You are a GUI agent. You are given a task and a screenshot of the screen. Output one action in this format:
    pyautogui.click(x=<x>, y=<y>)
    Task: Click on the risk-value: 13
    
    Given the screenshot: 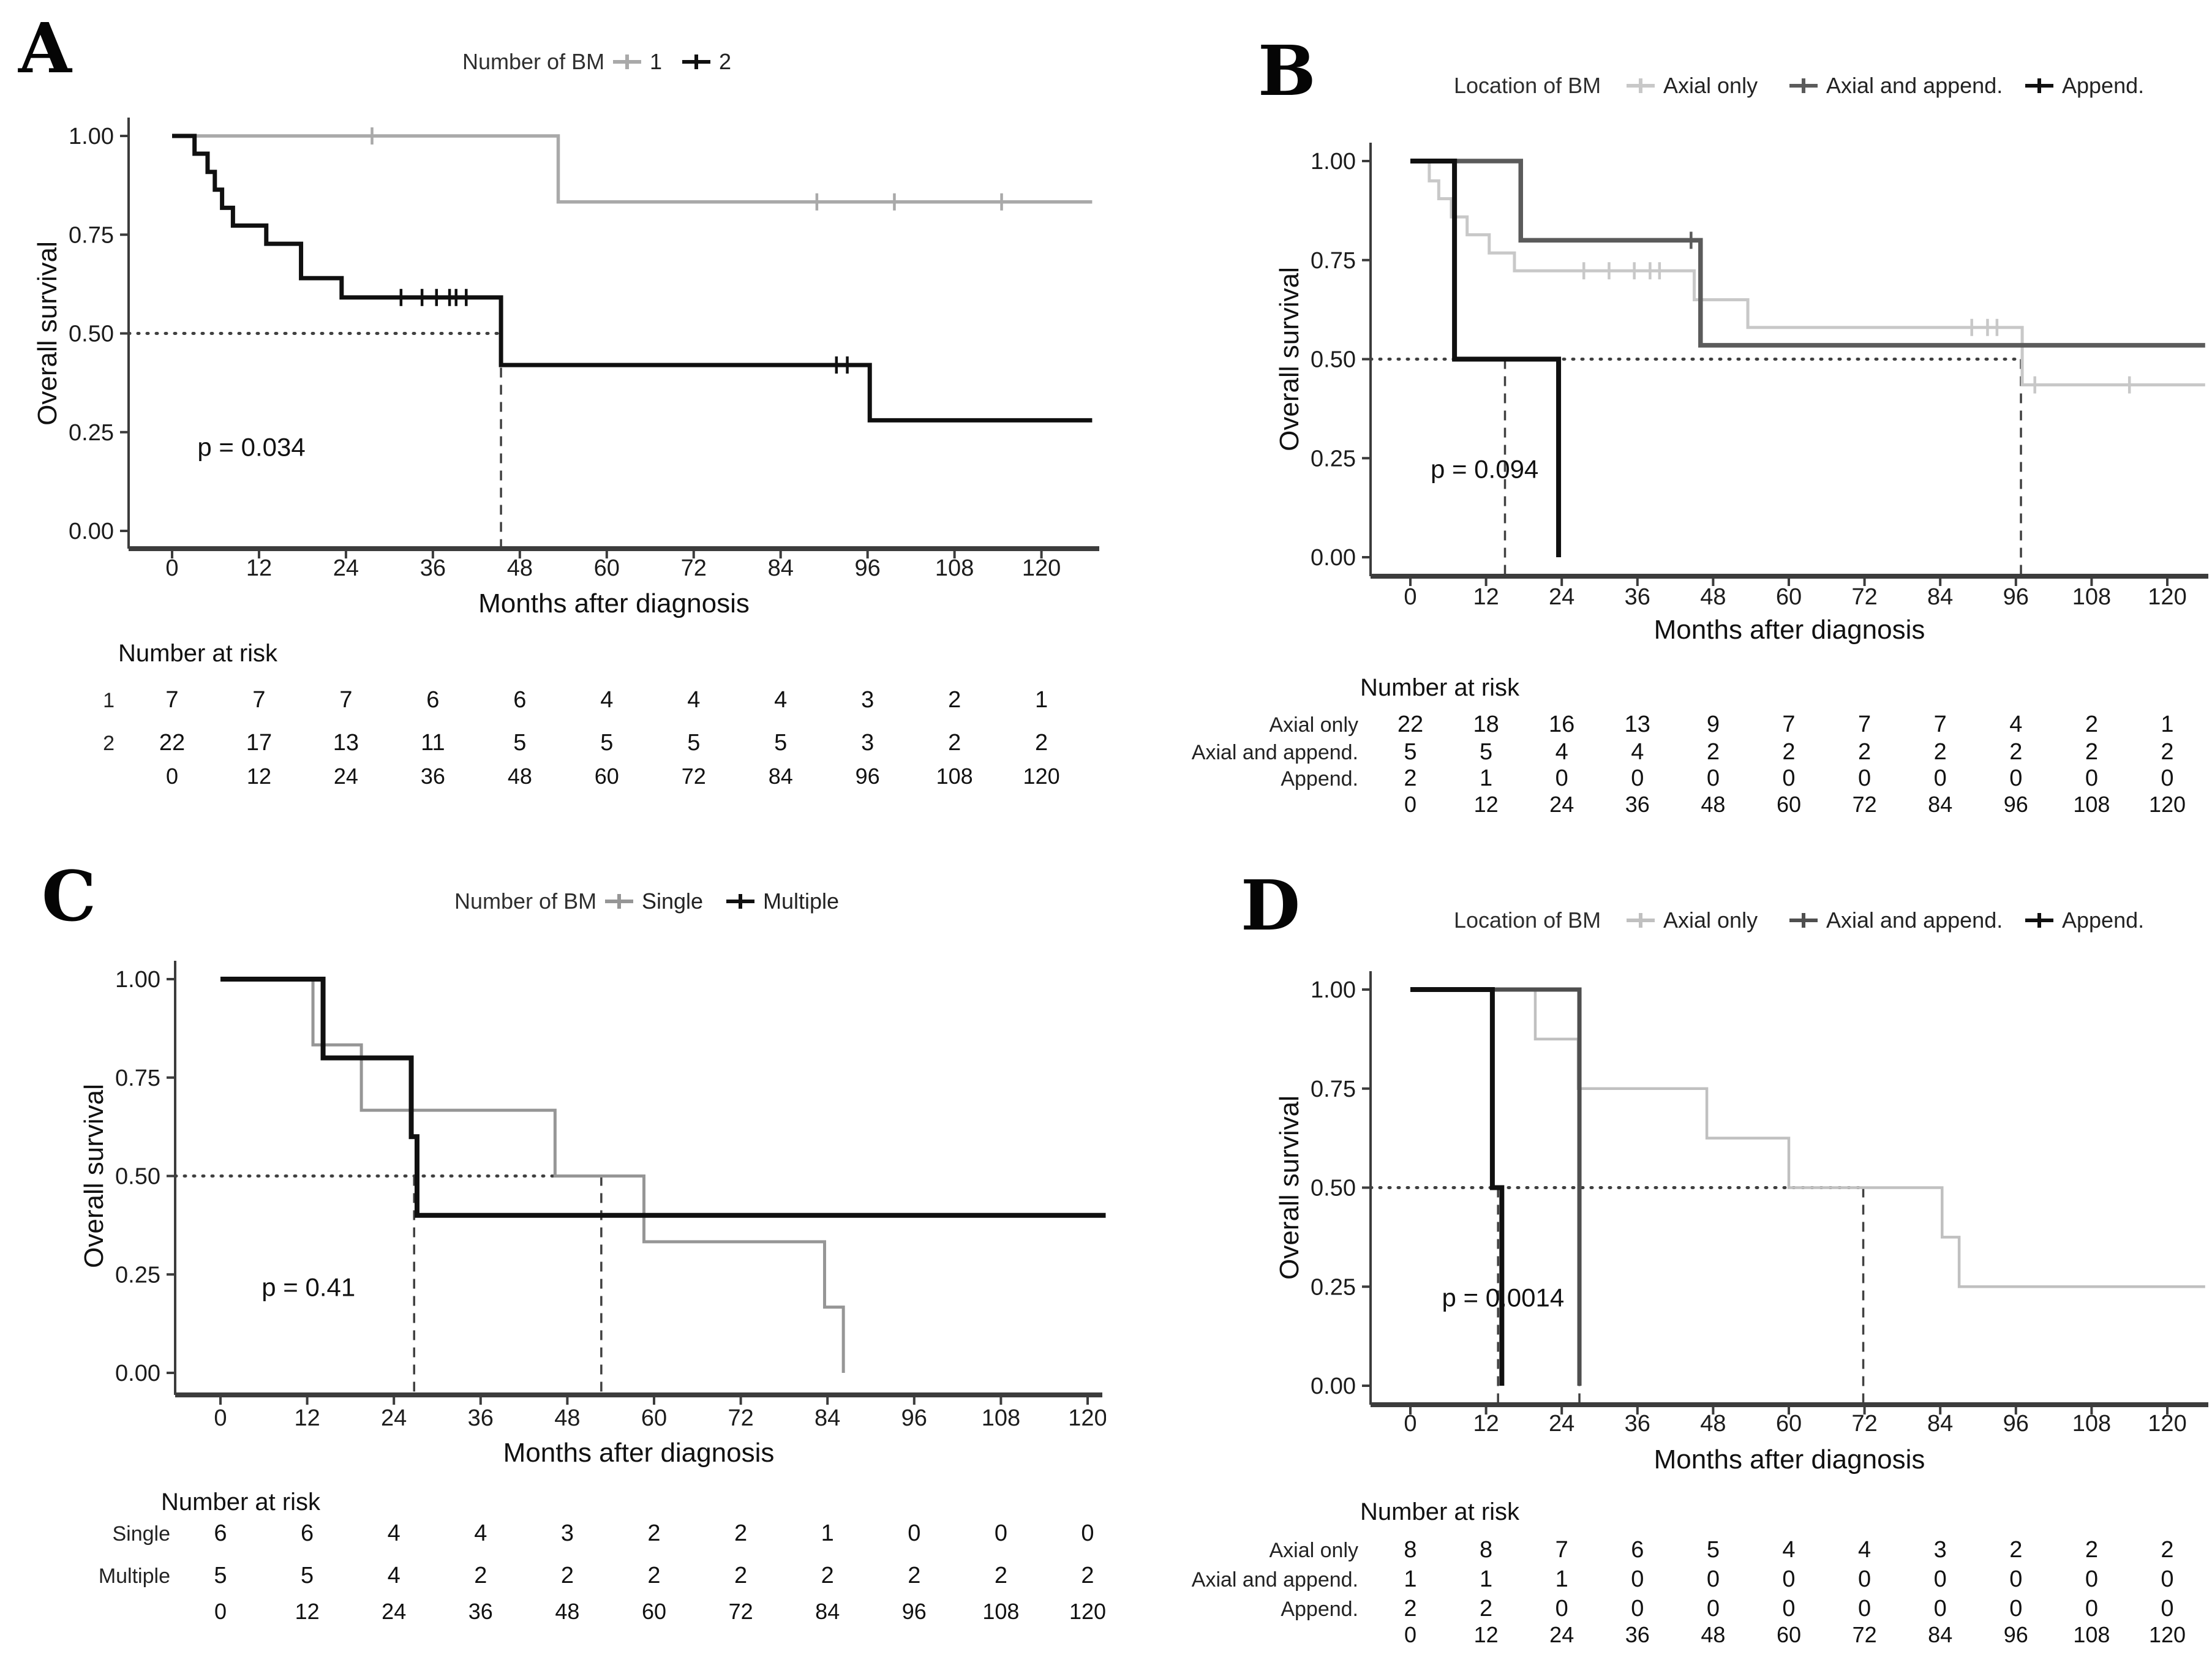 What is the action you would take?
    pyautogui.click(x=1637, y=724)
    